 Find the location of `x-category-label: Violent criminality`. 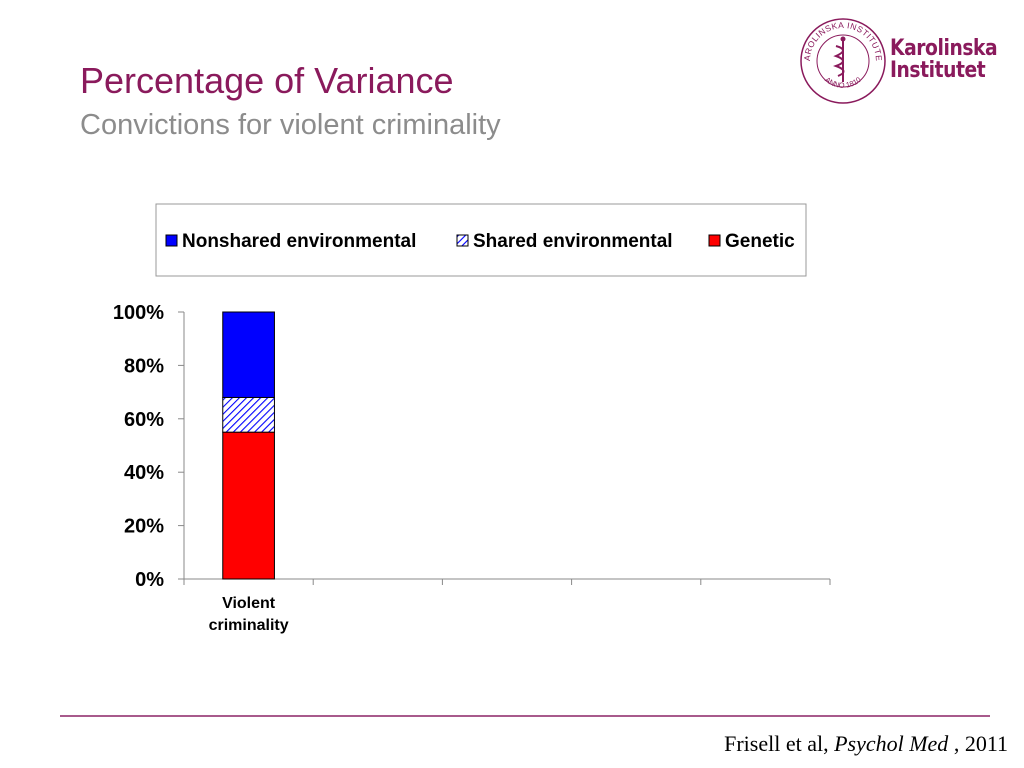

x-category-label: Violent criminality is located at coordinates (249, 614).